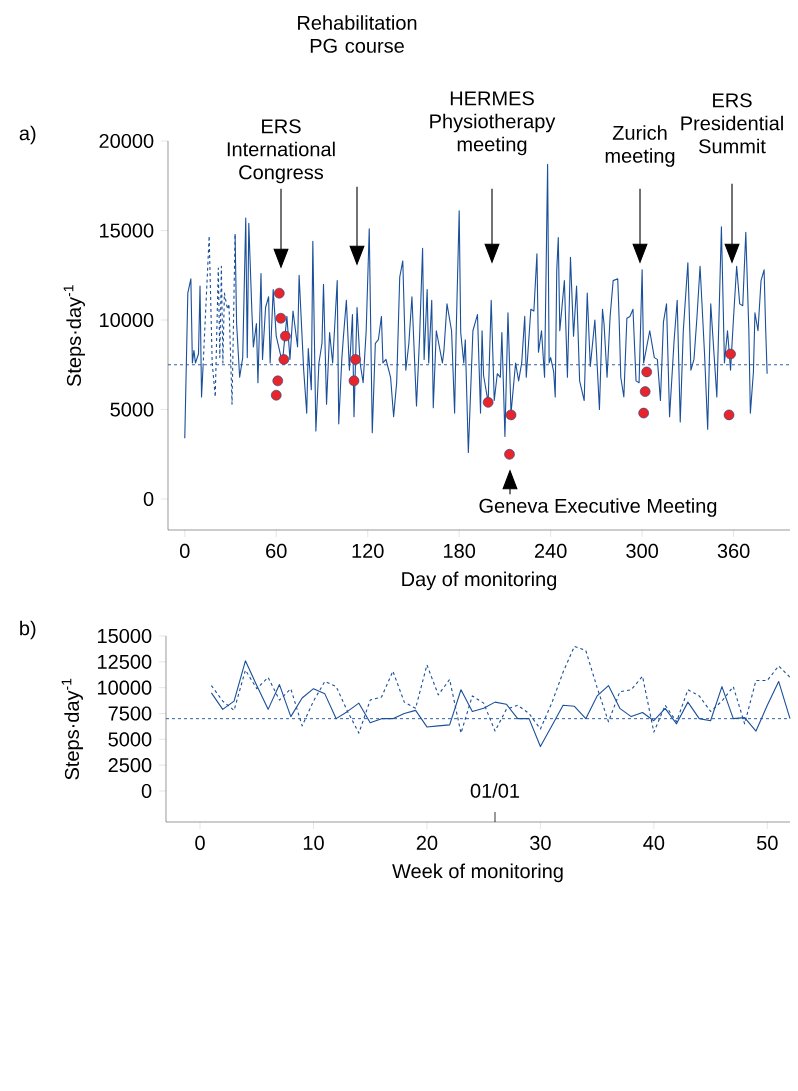 The image size is (798, 1091). I want to click on annotation: 01/01, so click(495, 790).